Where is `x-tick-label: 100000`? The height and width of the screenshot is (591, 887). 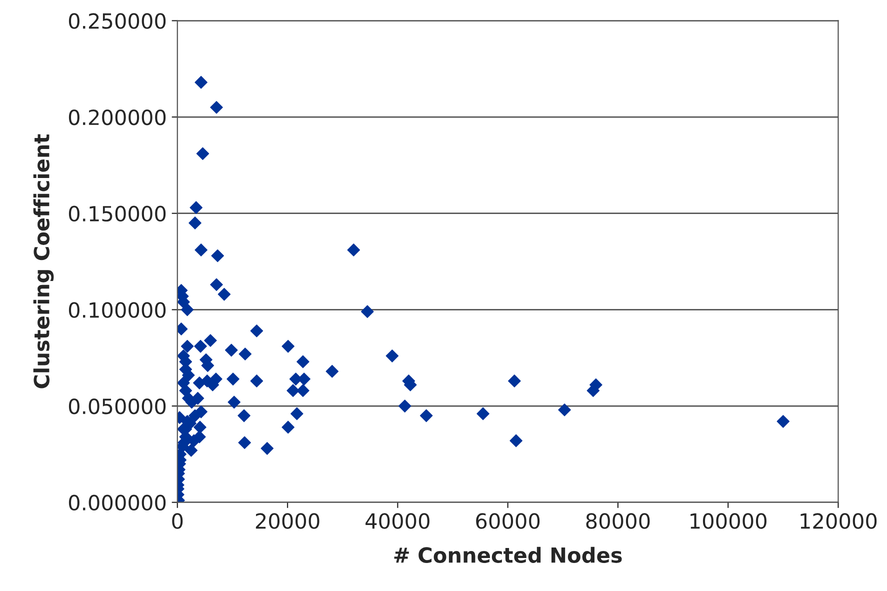 x-tick-label: 100000 is located at coordinates (728, 521).